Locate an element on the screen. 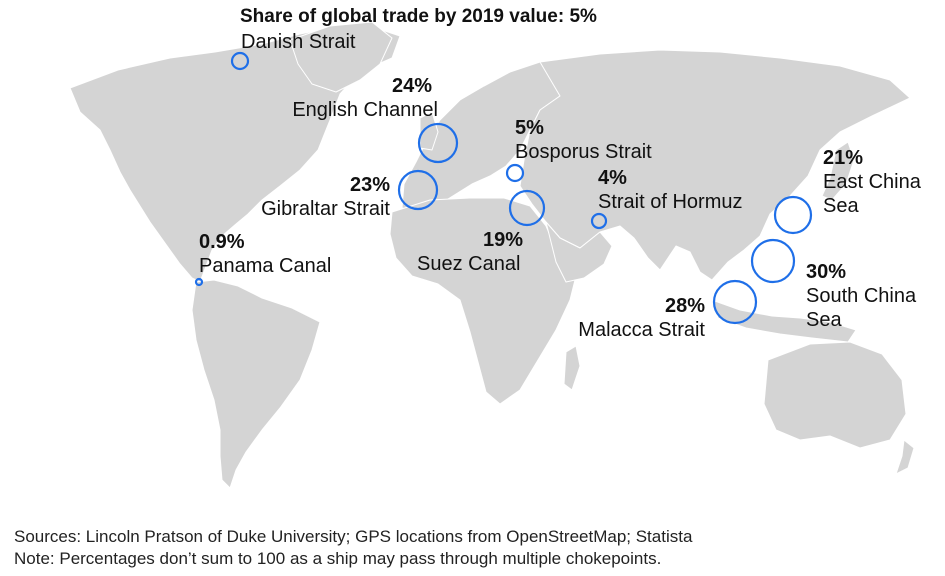 This screenshot has height=576, width=945. greenland-landmass is located at coordinates (341, 57).